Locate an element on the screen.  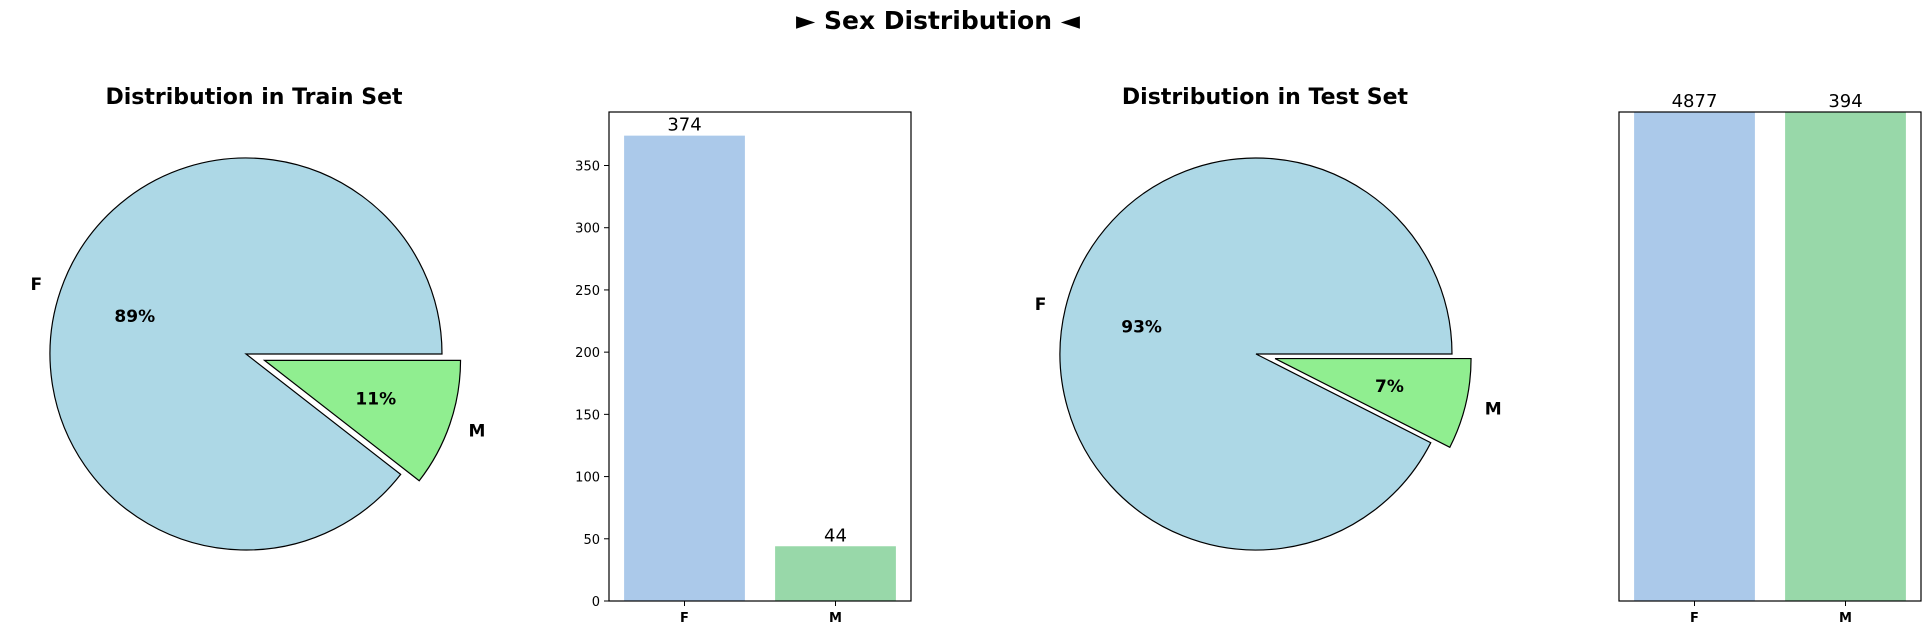
pie-percent-label: 93% is located at coordinates (1141, 328).